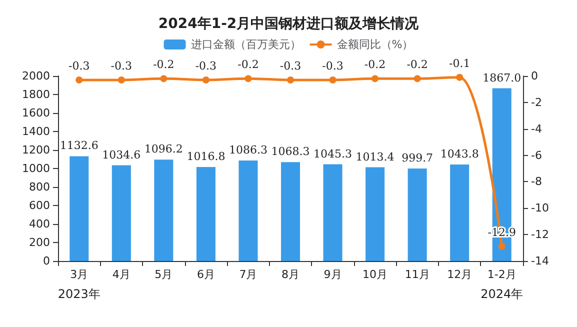 This screenshot has width=577, height=327. I want to click on data-label: 1043.8, so click(459, 153).